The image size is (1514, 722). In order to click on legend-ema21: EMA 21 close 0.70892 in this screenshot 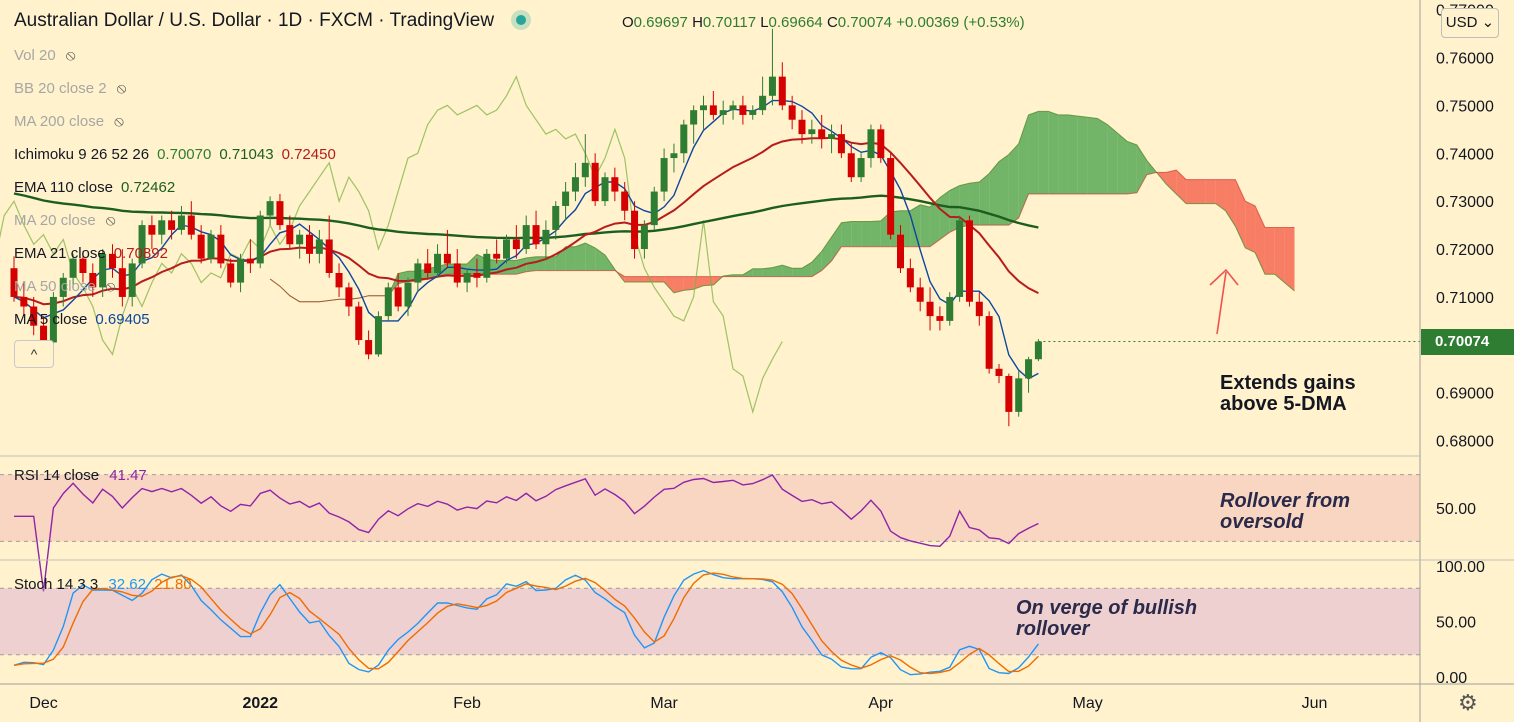, I will do `click(91, 253)`.